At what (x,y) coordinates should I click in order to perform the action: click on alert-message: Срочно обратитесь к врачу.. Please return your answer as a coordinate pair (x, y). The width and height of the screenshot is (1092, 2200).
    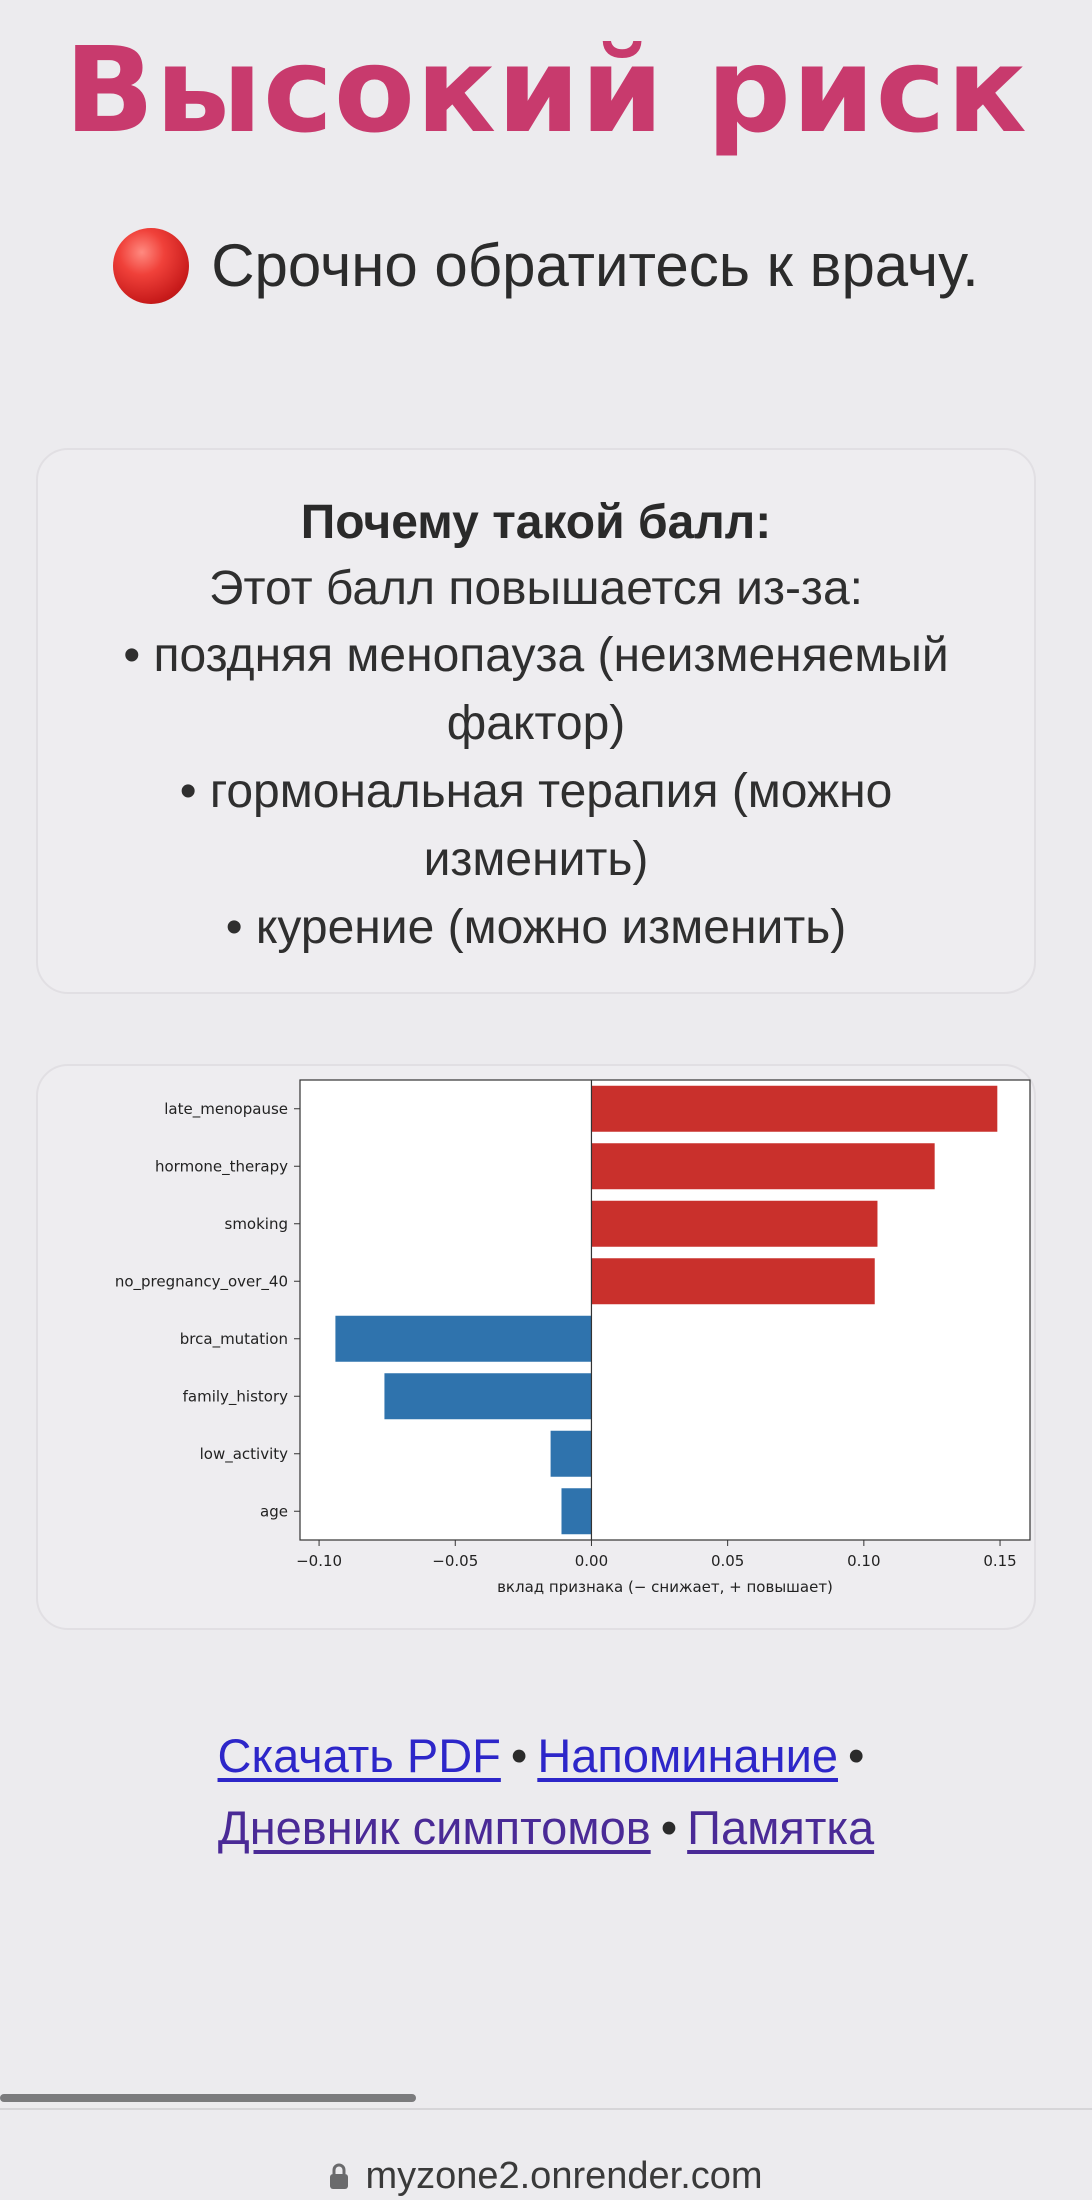
    Looking at the image, I should click on (595, 265).